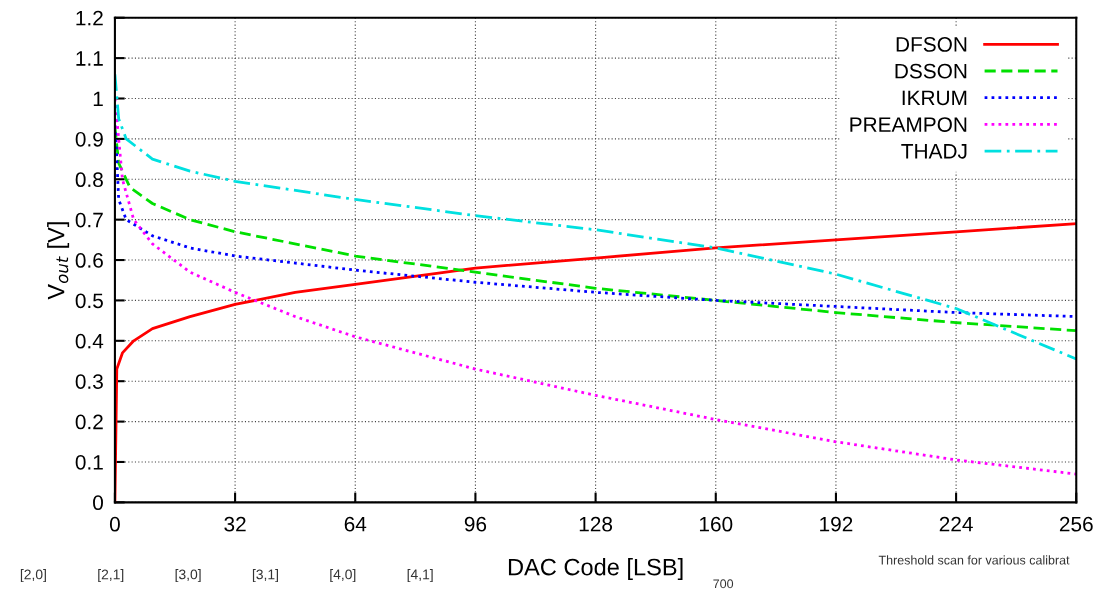  What do you see at coordinates (475, 524) in the screenshot?
I see `x-tick-label: 96` at bounding box center [475, 524].